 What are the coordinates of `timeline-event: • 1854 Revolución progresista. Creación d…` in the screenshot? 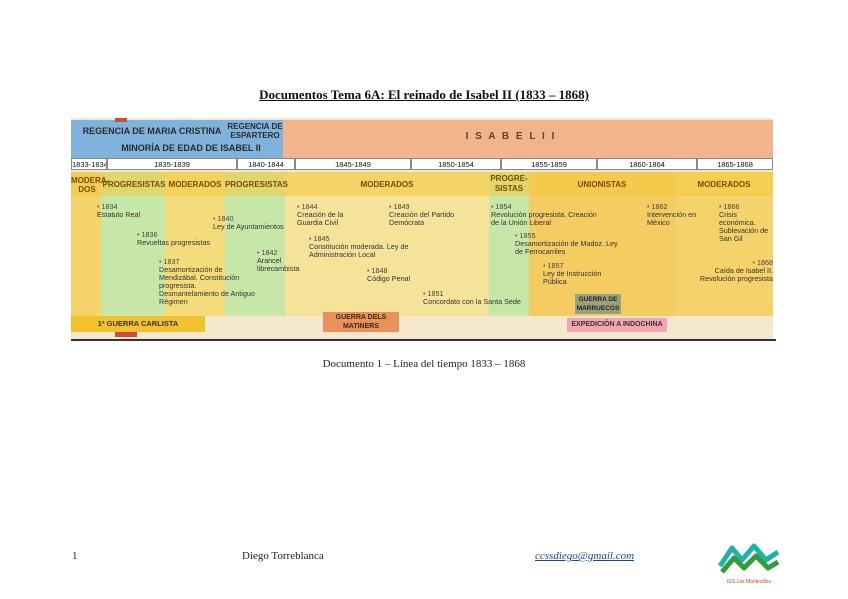 It's located at (544, 214).